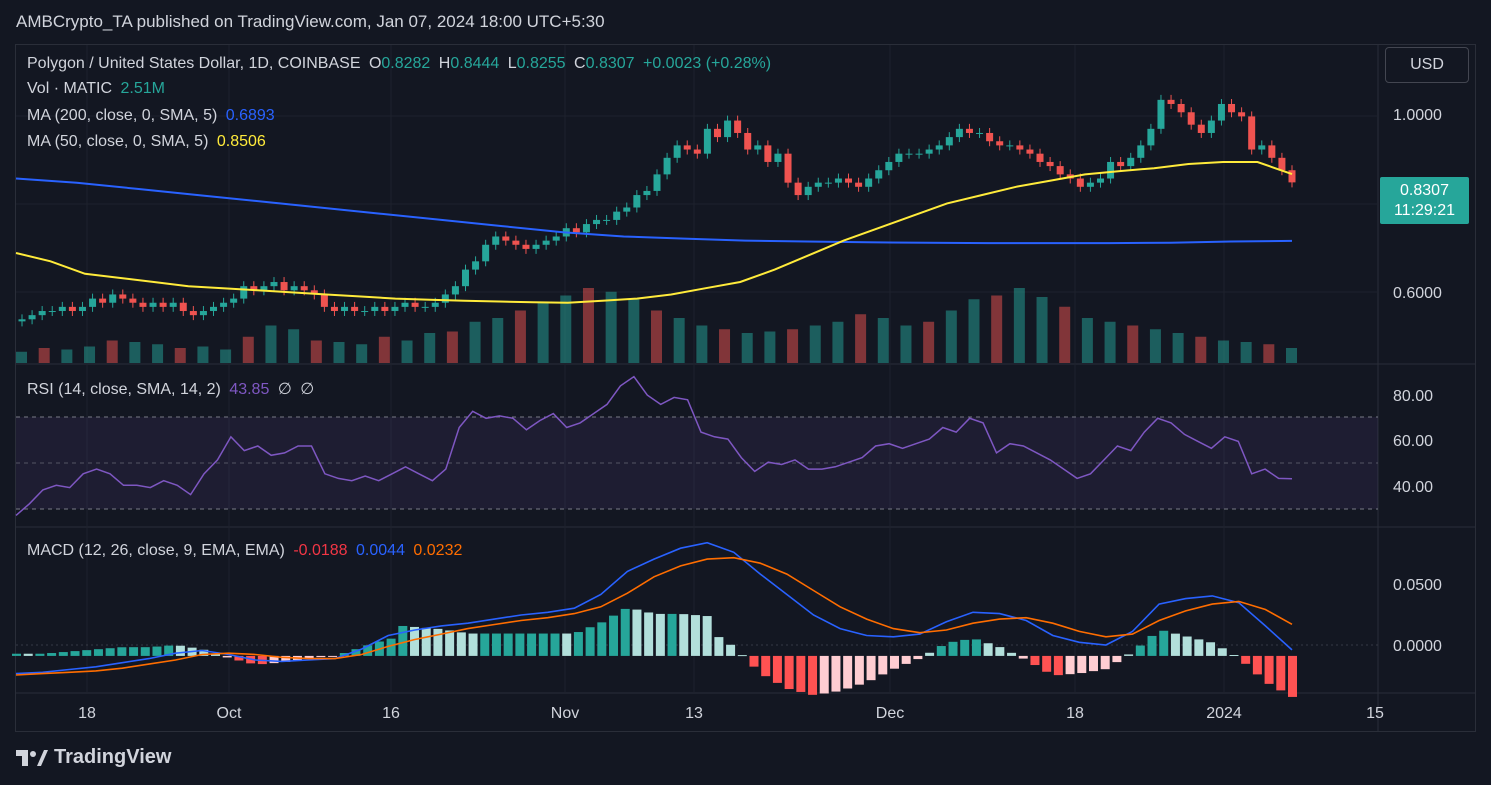  Describe the element at coordinates (391, 713) in the screenshot. I see `time-tick: 16` at that location.